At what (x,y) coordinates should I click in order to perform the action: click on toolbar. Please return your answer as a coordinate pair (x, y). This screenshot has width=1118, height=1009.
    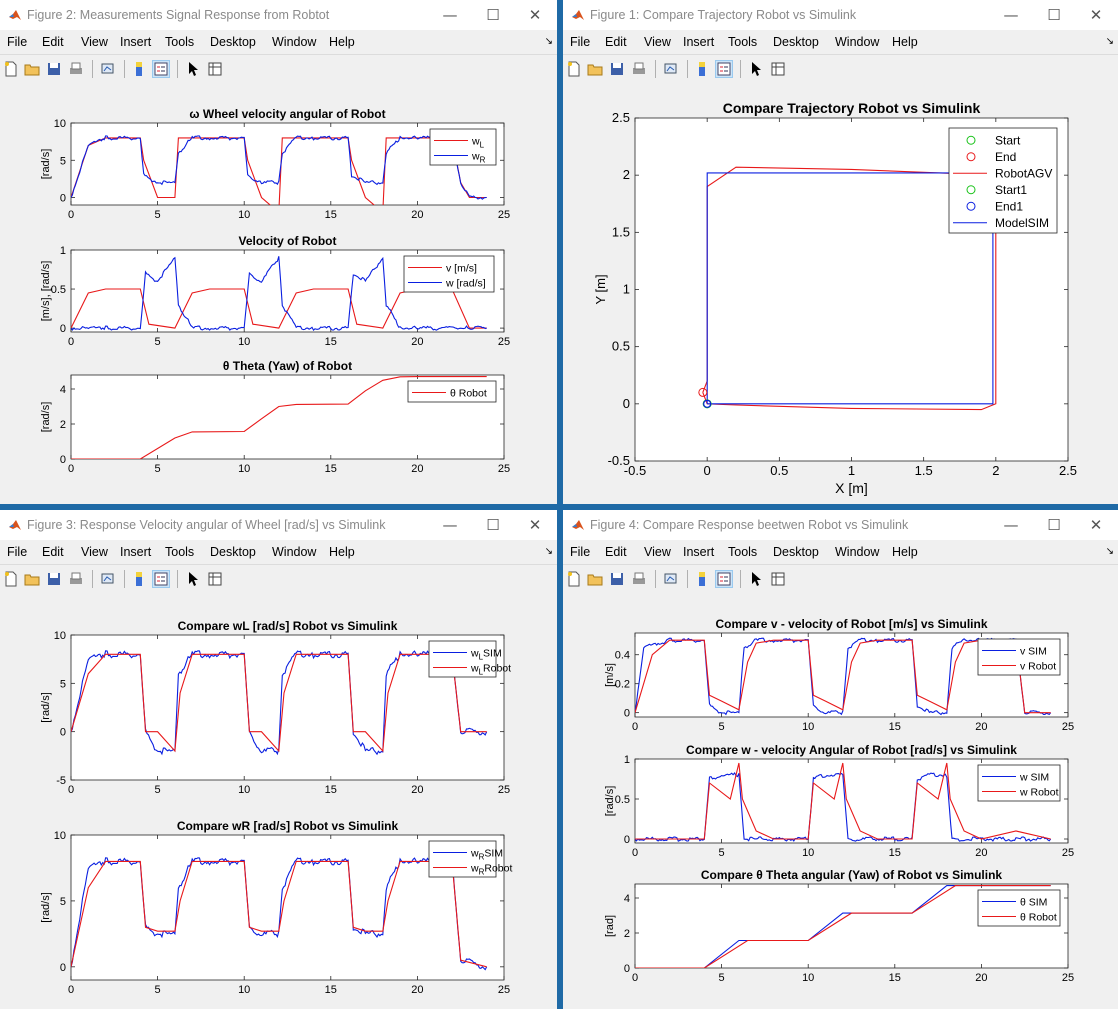
    Looking at the image, I should click on (278, 69).